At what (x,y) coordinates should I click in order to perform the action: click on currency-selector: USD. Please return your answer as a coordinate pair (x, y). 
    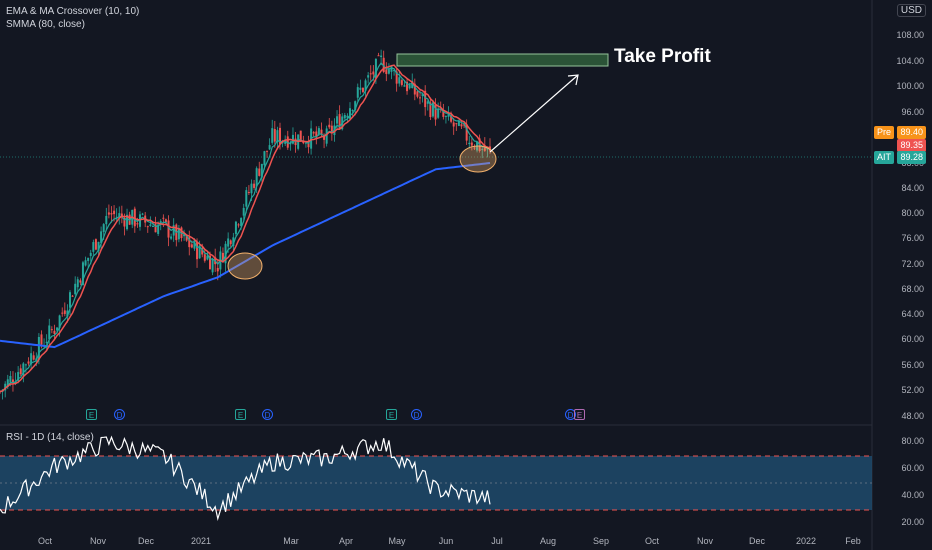
    Looking at the image, I should click on (911, 10).